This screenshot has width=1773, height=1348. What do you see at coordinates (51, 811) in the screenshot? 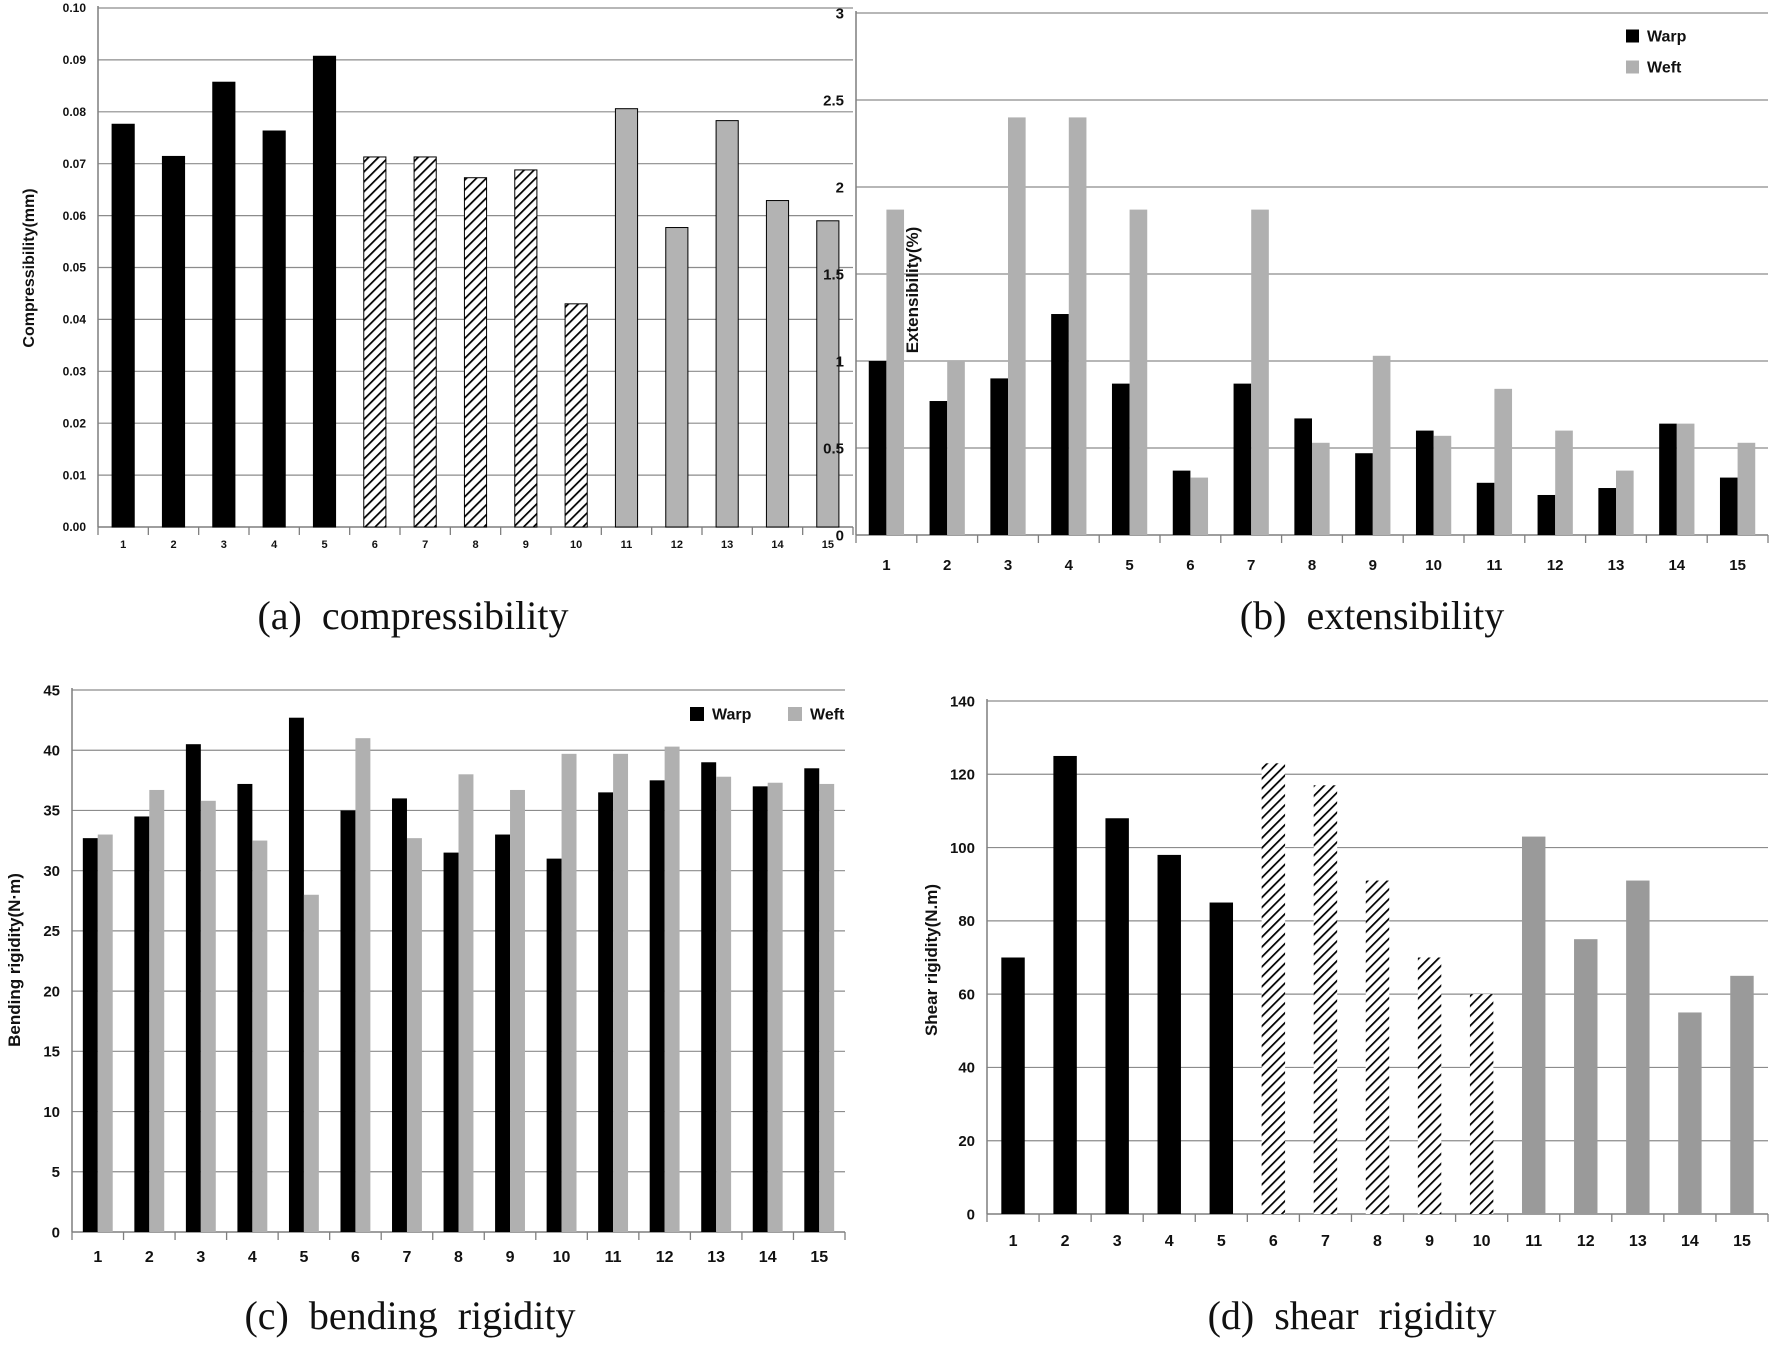
I see `y-tick-label: 35` at bounding box center [51, 811].